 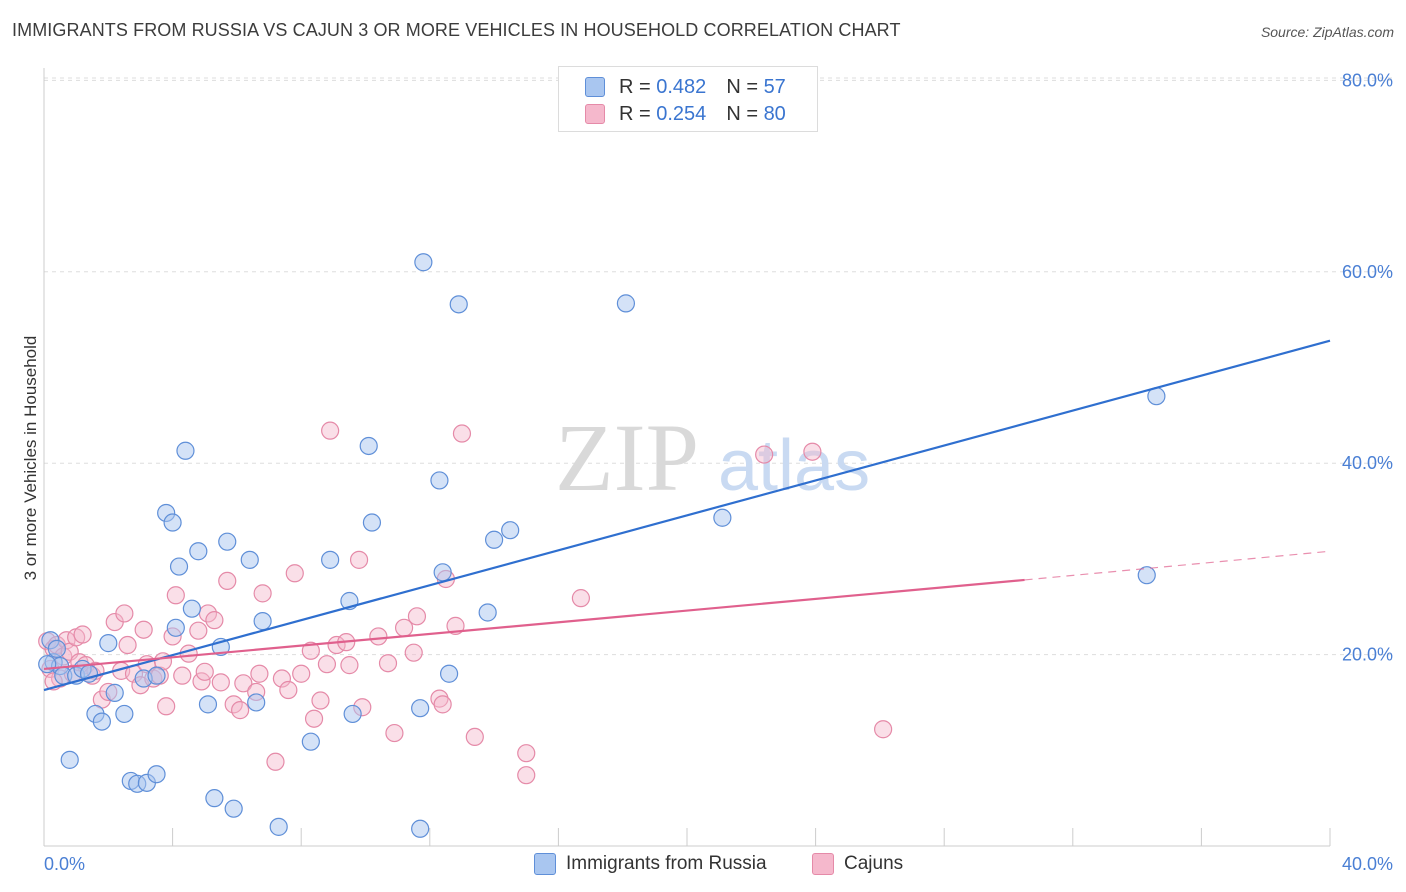 I want to click on legend-row-cajuns: R = 0.254 N = 80, so click(x=685, y=114).